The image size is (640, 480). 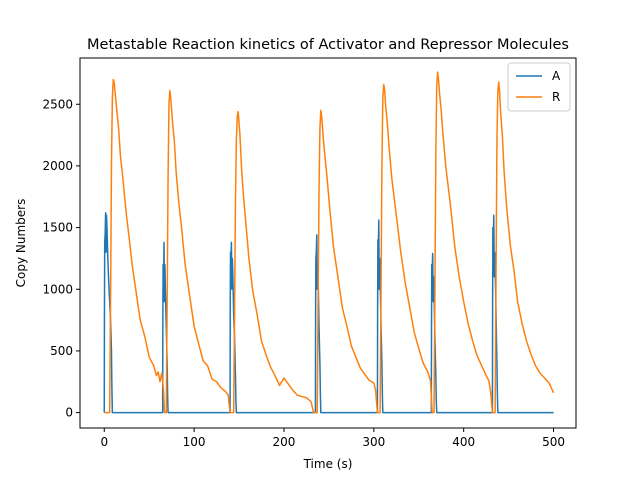 What do you see at coordinates (556, 76) in the screenshot?
I see `legend-label-a: A` at bounding box center [556, 76].